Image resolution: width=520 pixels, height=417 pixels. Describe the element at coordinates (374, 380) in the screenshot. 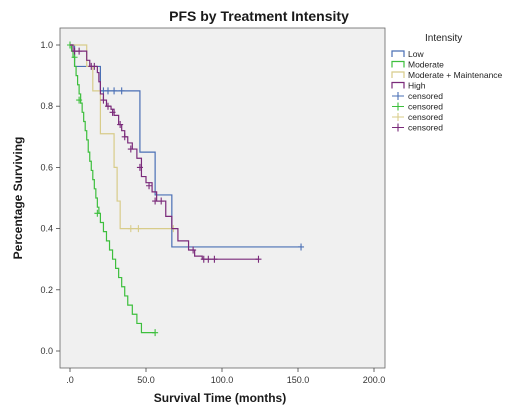

I see `x-tick-label: 200.0` at that location.